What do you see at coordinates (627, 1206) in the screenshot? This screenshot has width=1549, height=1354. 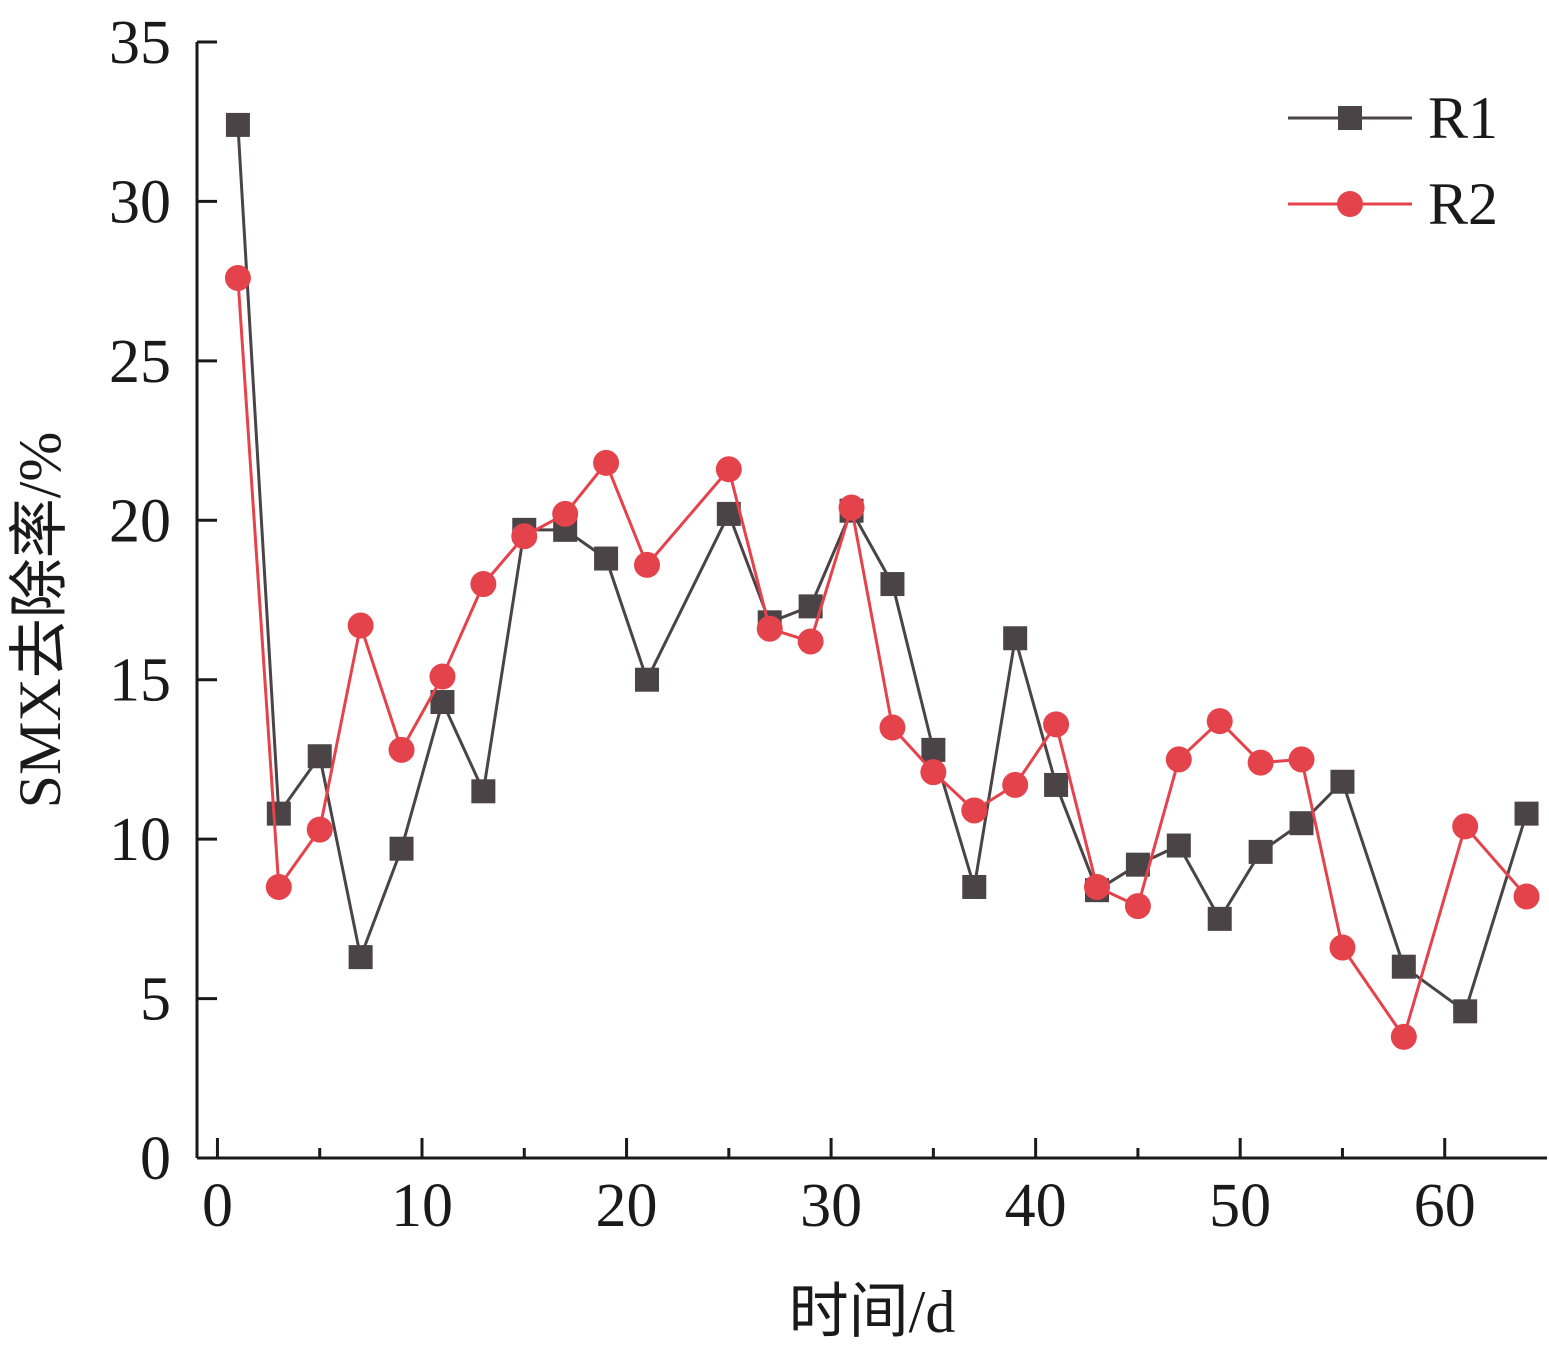 I see `x-tick-label: 20` at bounding box center [627, 1206].